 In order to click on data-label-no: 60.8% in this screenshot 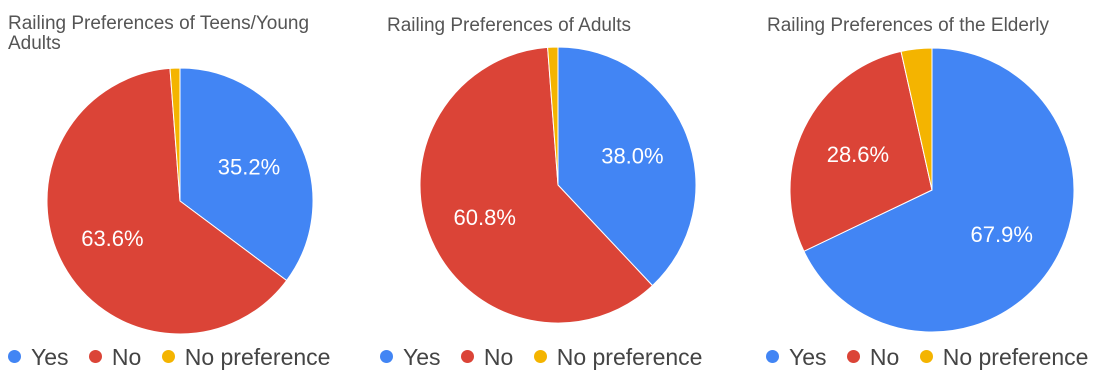, I will do `click(485, 217)`.